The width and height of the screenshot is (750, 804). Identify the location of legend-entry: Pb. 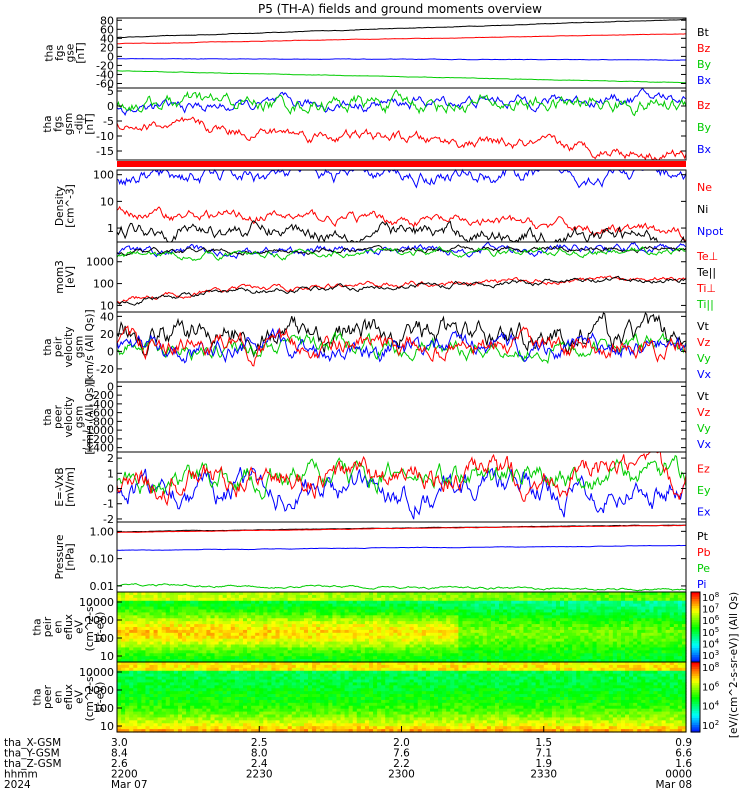
(704, 552).